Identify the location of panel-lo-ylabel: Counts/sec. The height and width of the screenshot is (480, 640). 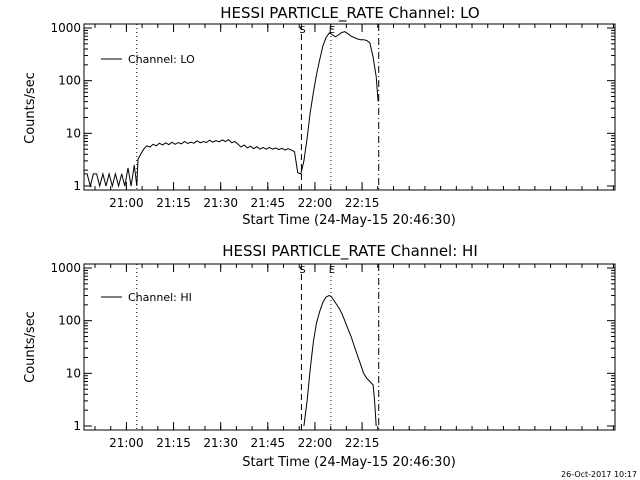
(30, 108).